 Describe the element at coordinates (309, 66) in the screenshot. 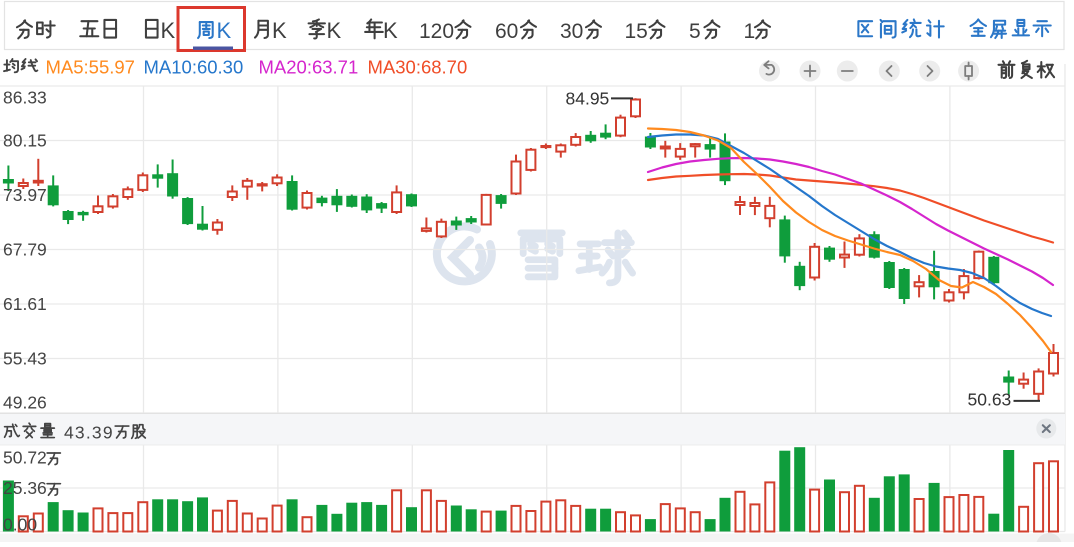

I see `svg-text: MA20:63.71` at that location.